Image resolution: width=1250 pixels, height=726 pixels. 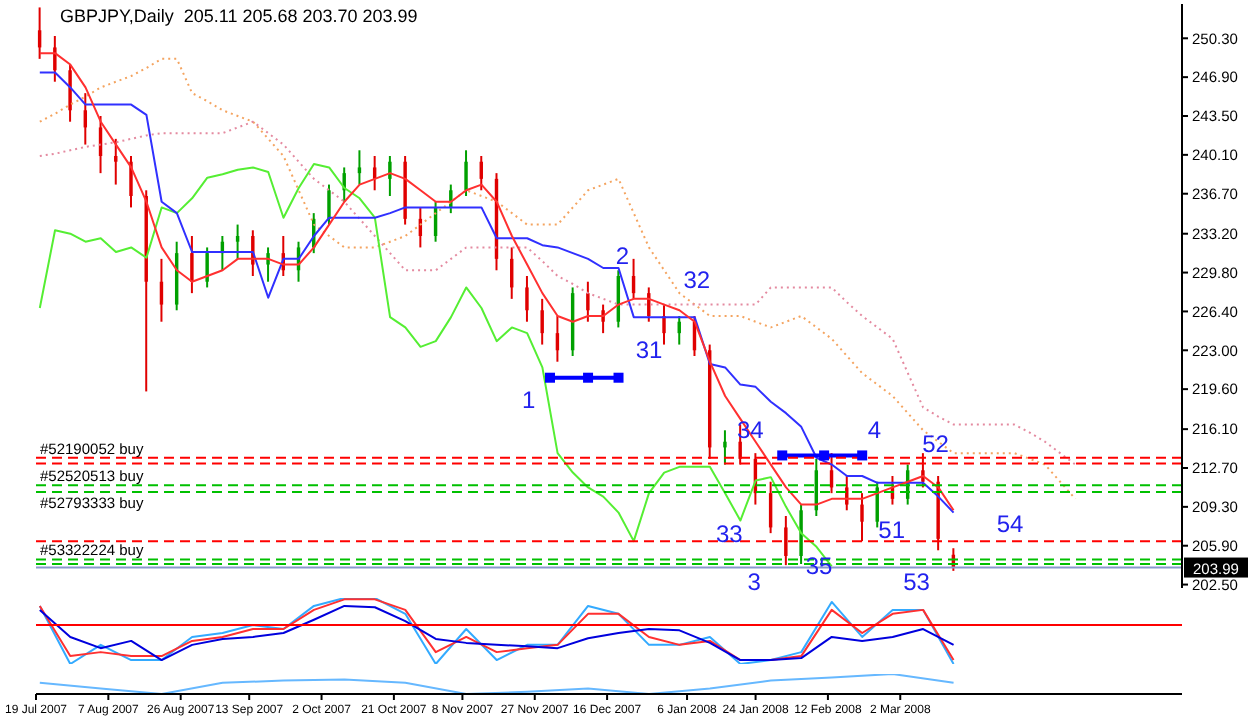 I want to click on annotation: 53, so click(x=916, y=582).